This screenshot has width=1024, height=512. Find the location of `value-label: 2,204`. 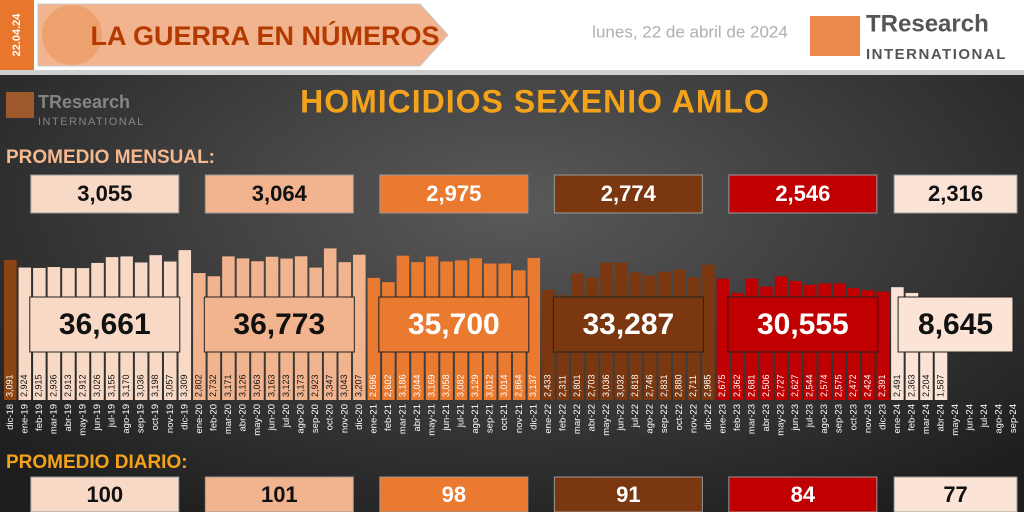

value-label: 2,204 is located at coordinates (926, 385).